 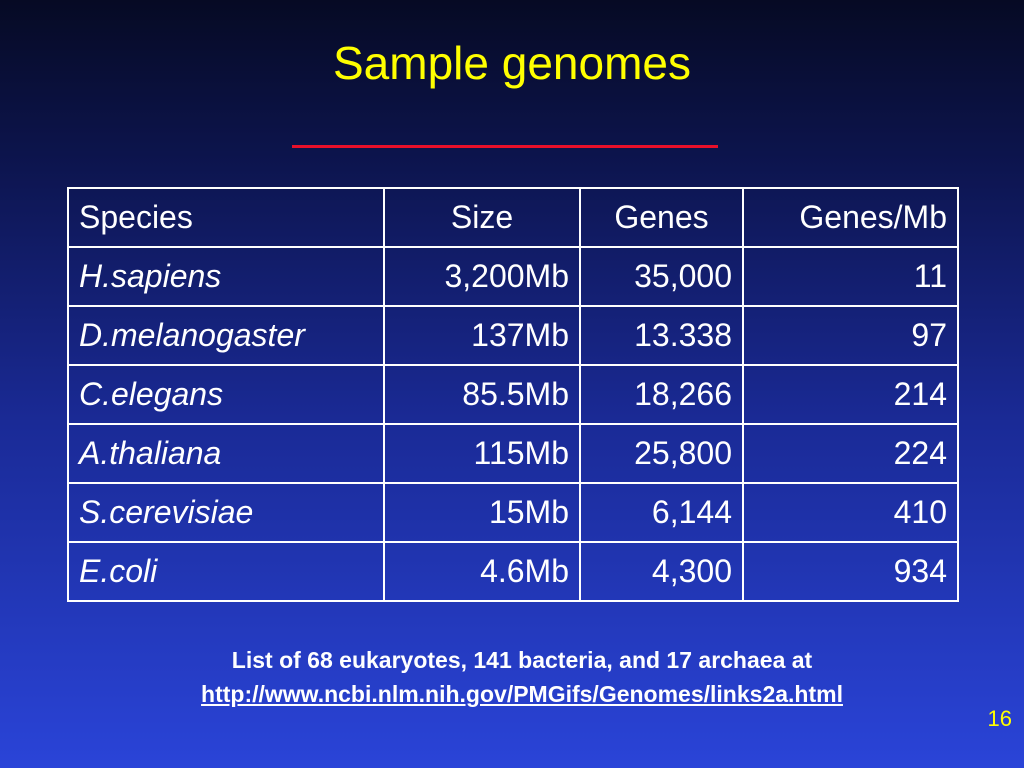 I want to click on species-cell: C.elegans, so click(x=226, y=394).